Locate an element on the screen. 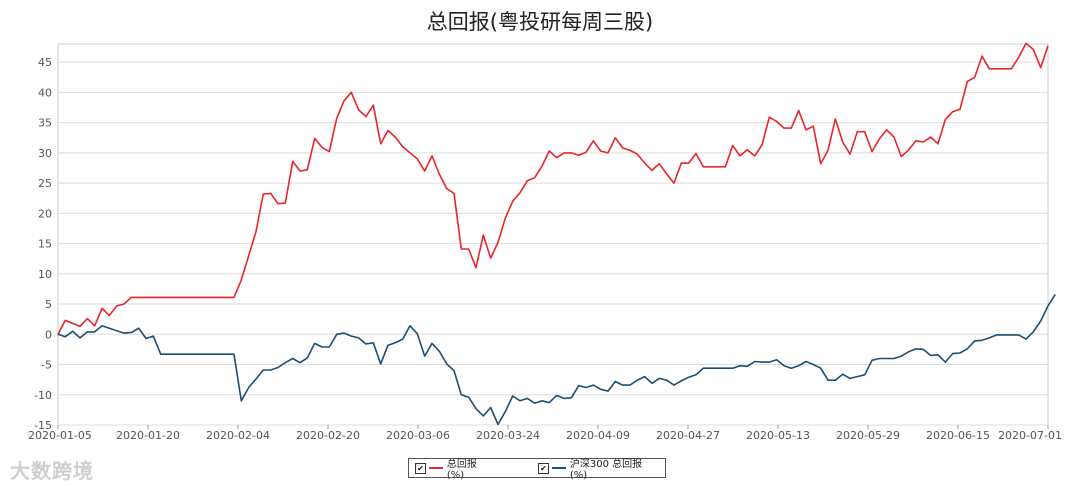 The width and height of the screenshot is (1080, 487). y-tick-label: 45 is located at coordinates (45, 62).